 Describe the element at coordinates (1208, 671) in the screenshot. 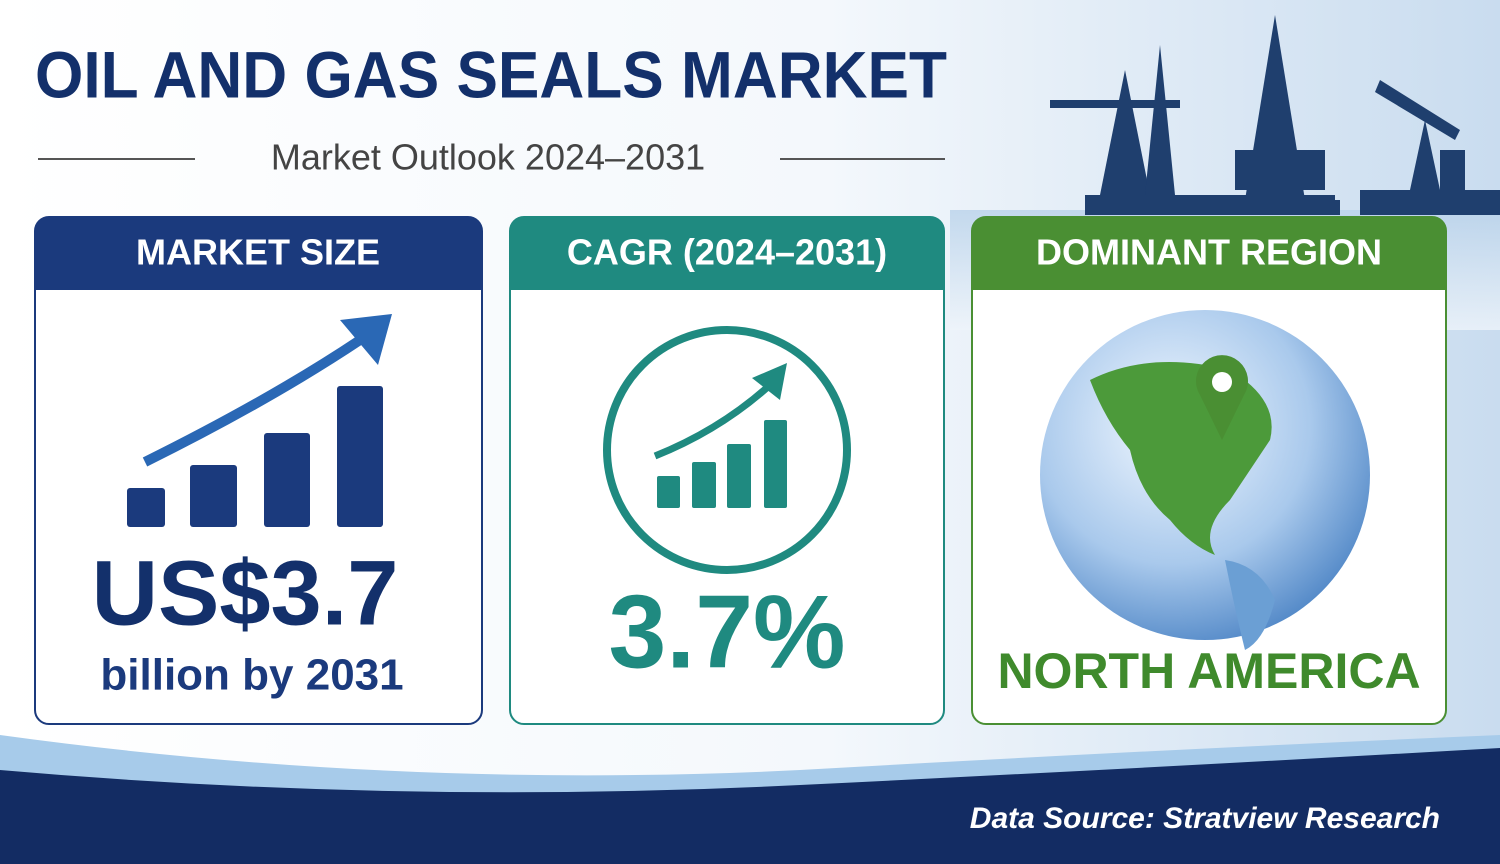

I see `card-value: NORTH AMERICA` at that location.